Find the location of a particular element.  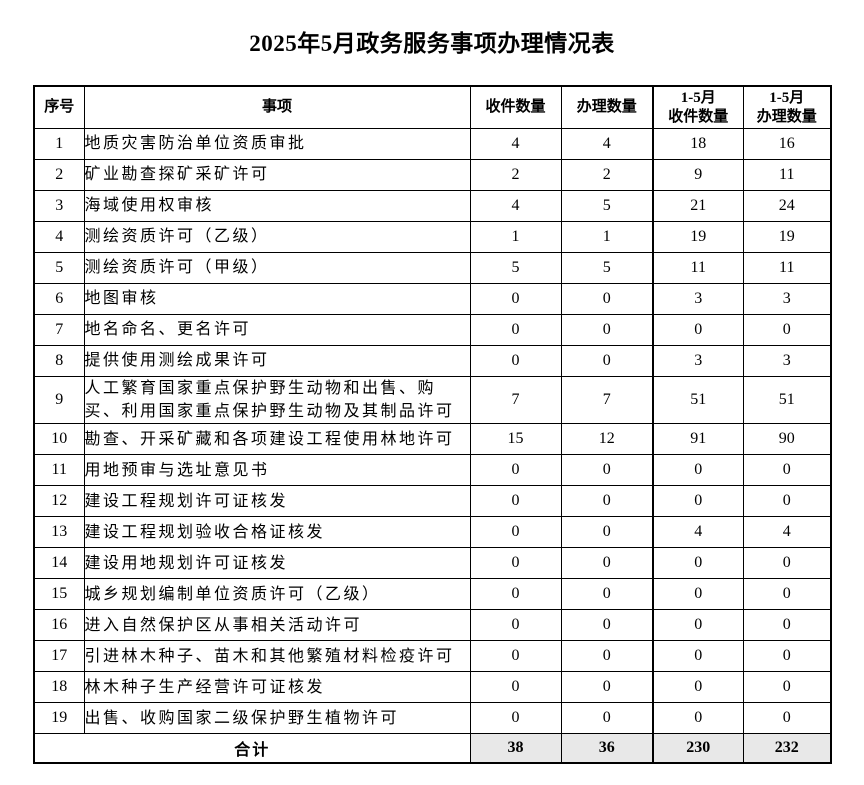

cum-processed-count-cell: 16 is located at coordinates (787, 144).